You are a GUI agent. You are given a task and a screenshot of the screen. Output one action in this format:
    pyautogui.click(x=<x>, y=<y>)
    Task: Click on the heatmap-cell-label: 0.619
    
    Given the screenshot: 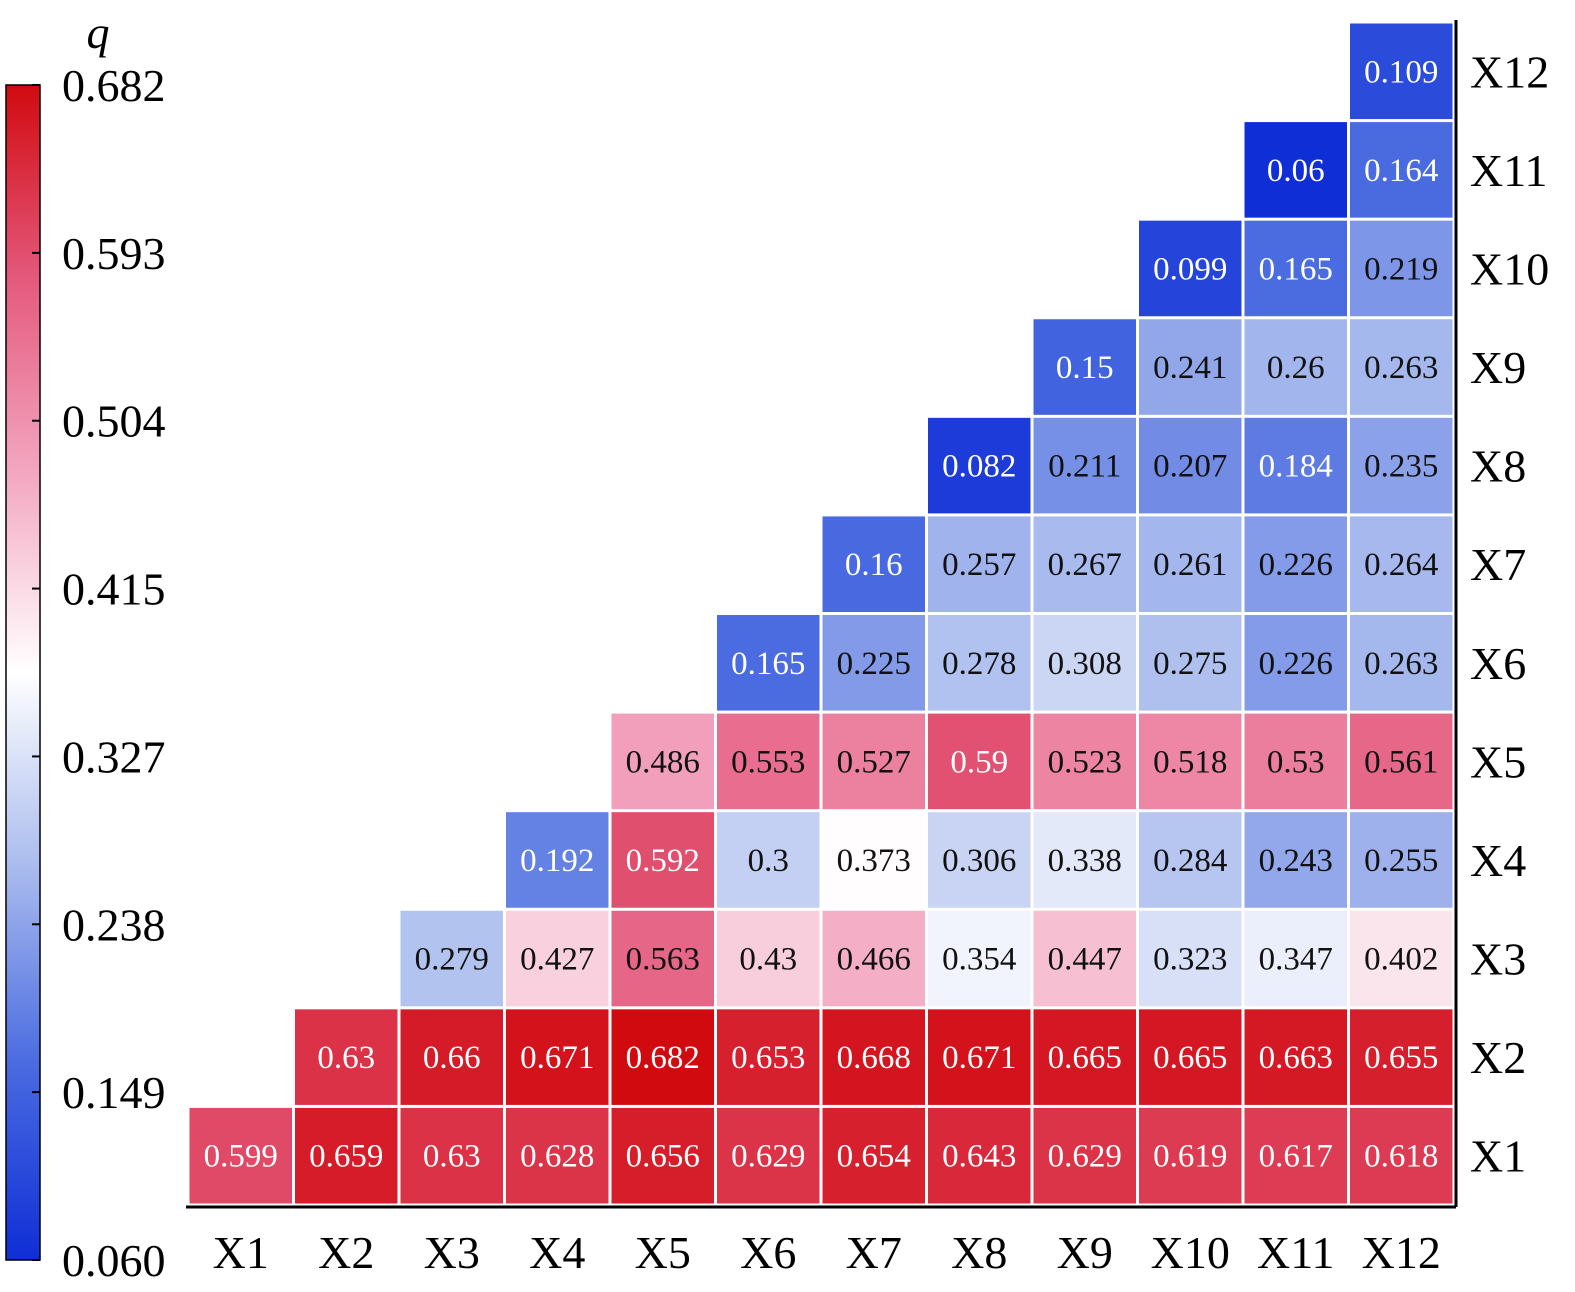 What is the action you would take?
    pyautogui.click(x=1190, y=1157)
    